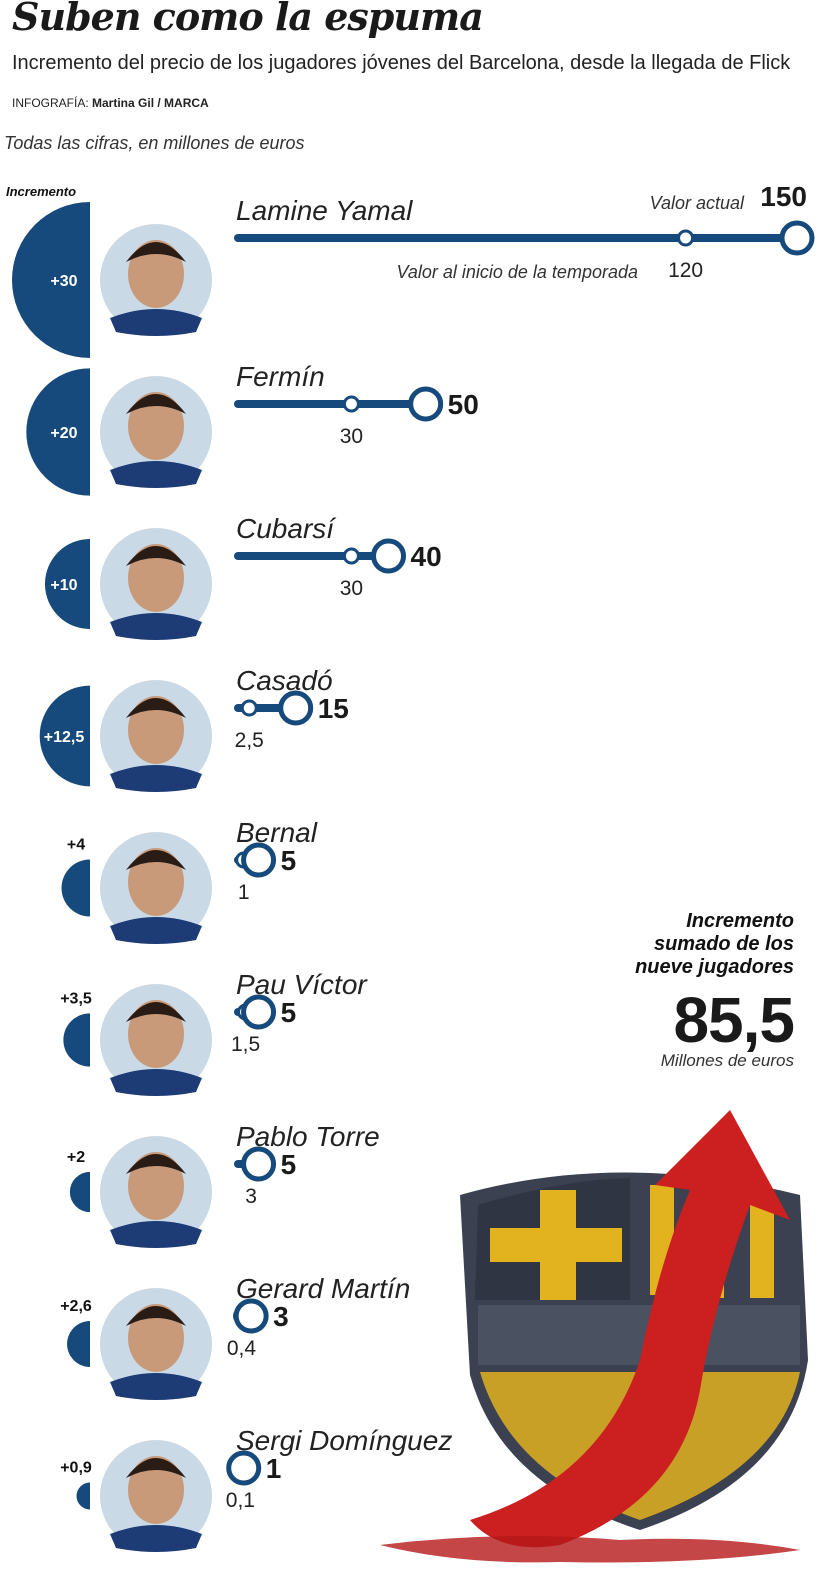 The width and height of the screenshot is (828, 1590). Describe the element at coordinates (76, 1306) in the screenshot. I see `increment-label: +2,6` at that location.